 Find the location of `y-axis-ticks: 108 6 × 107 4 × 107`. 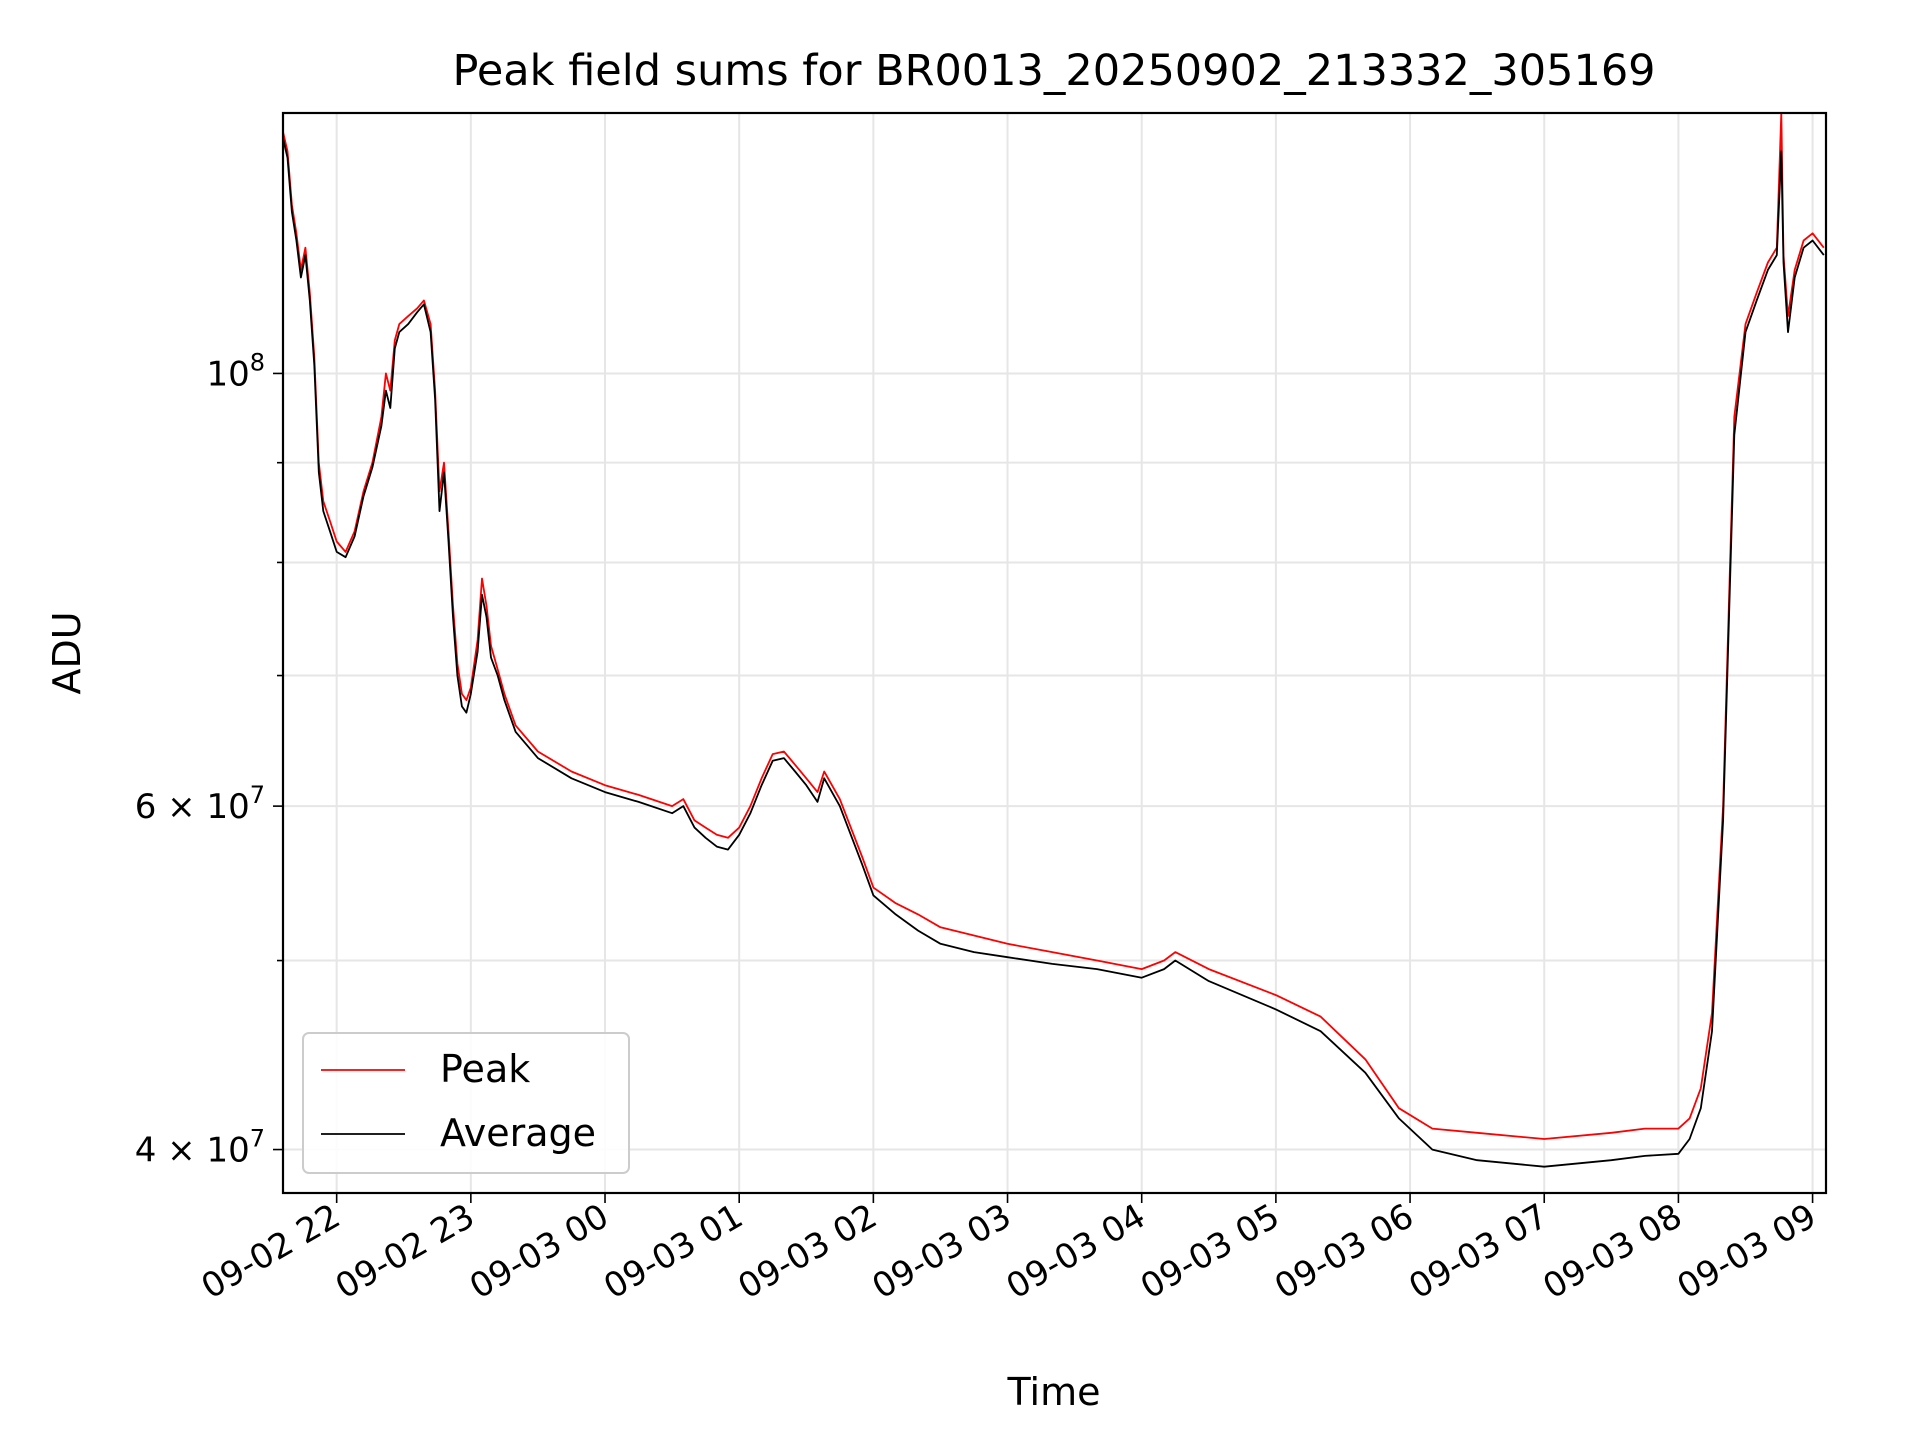

y-axis-ticks: 108 6 × 107 4 × 107 is located at coordinates (209, 759).